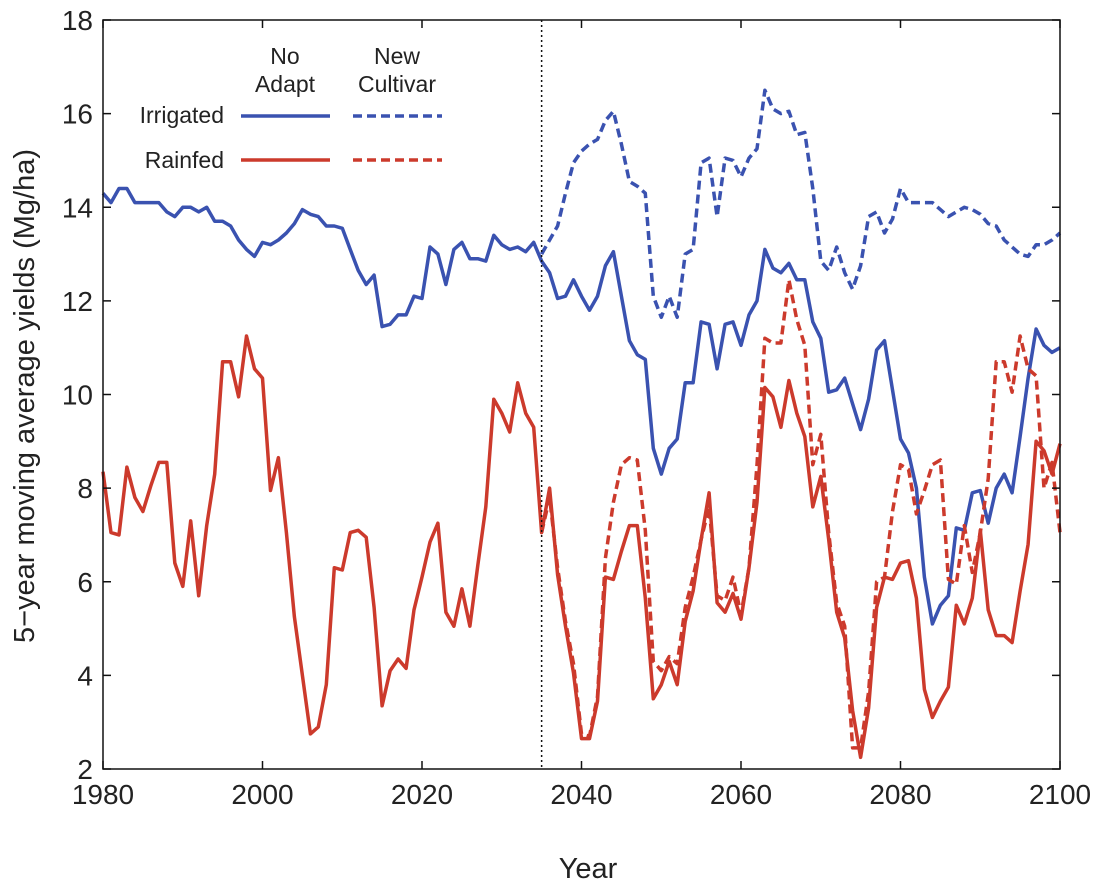 The image size is (1096, 886). Describe the element at coordinates (285, 84) in the screenshot. I see `legend-col1-line2: Adapt` at that location.